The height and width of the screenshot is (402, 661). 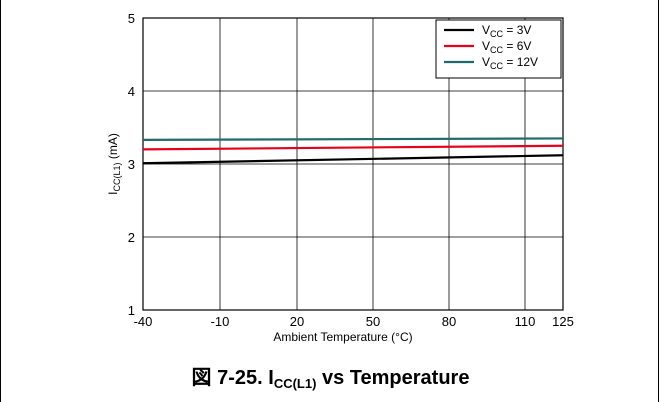 What do you see at coordinates (506, 47) in the screenshot?
I see `legend-label-1: VCC = 6V` at bounding box center [506, 47].